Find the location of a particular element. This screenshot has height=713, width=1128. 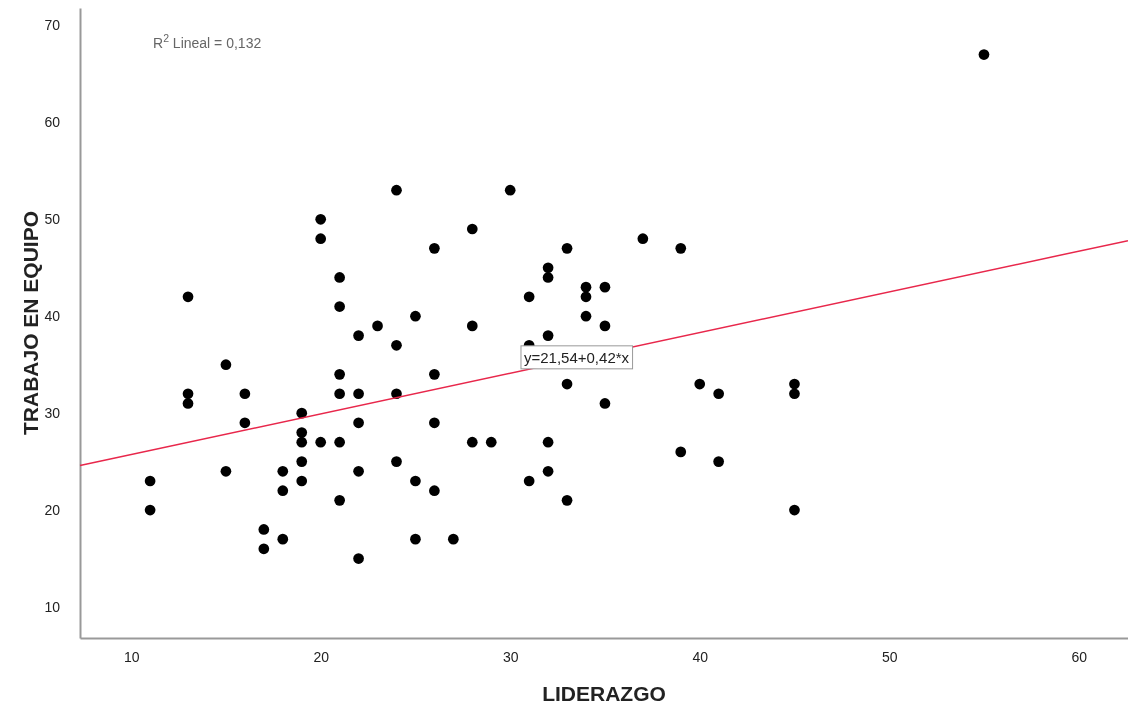

y-tick-label: 50 is located at coordinates (52, 219).